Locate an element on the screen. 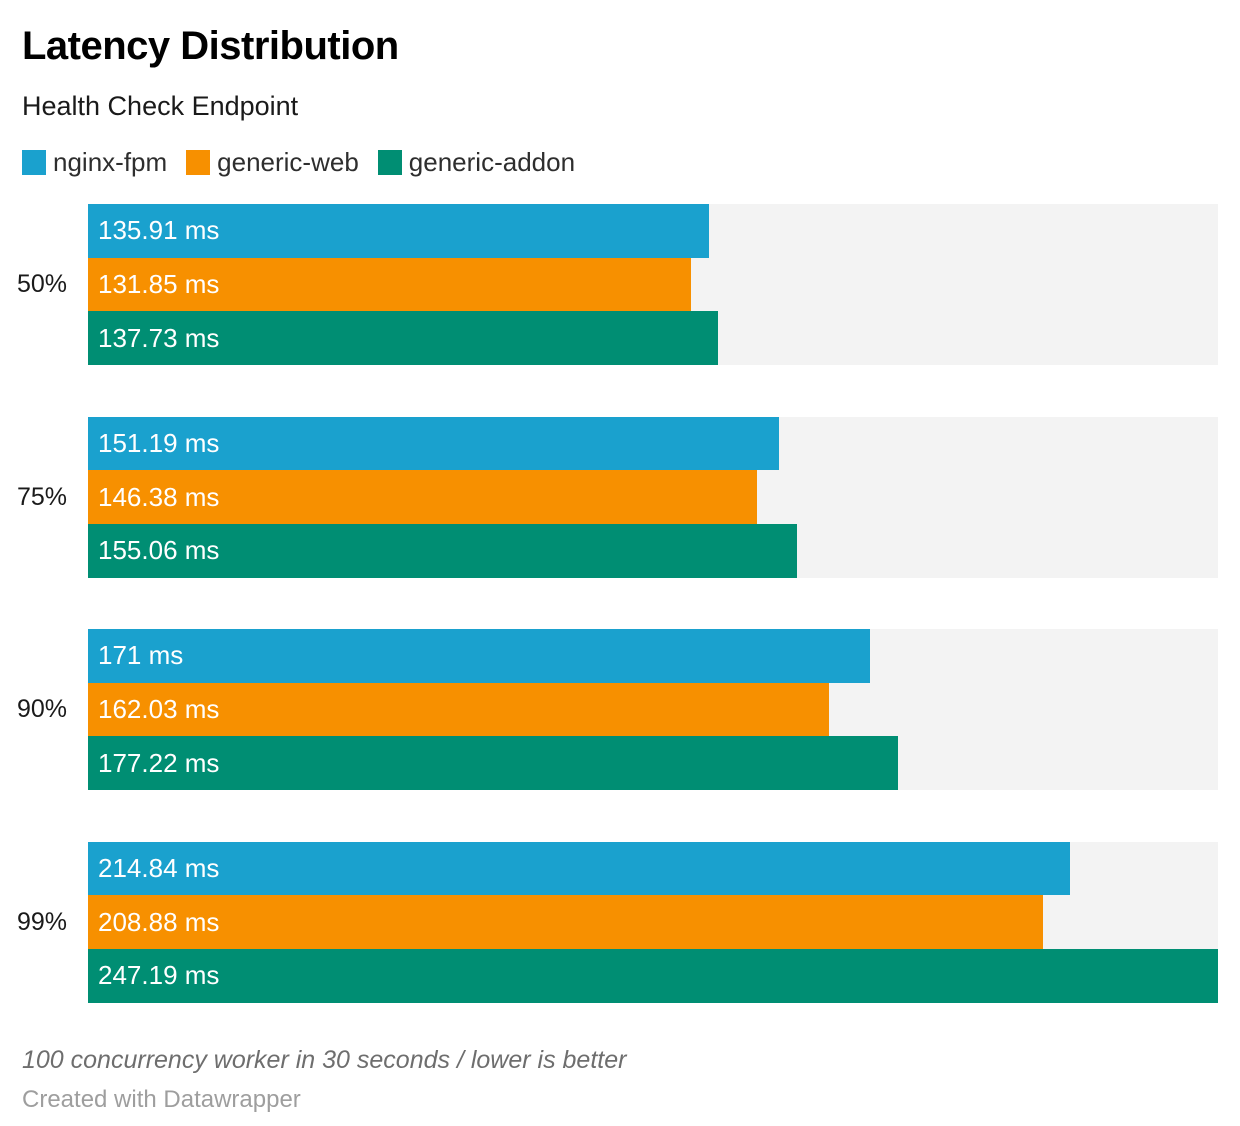 The image size is (1240, 1126). legend-label: generic-addon is located at coordinates (492, 162).